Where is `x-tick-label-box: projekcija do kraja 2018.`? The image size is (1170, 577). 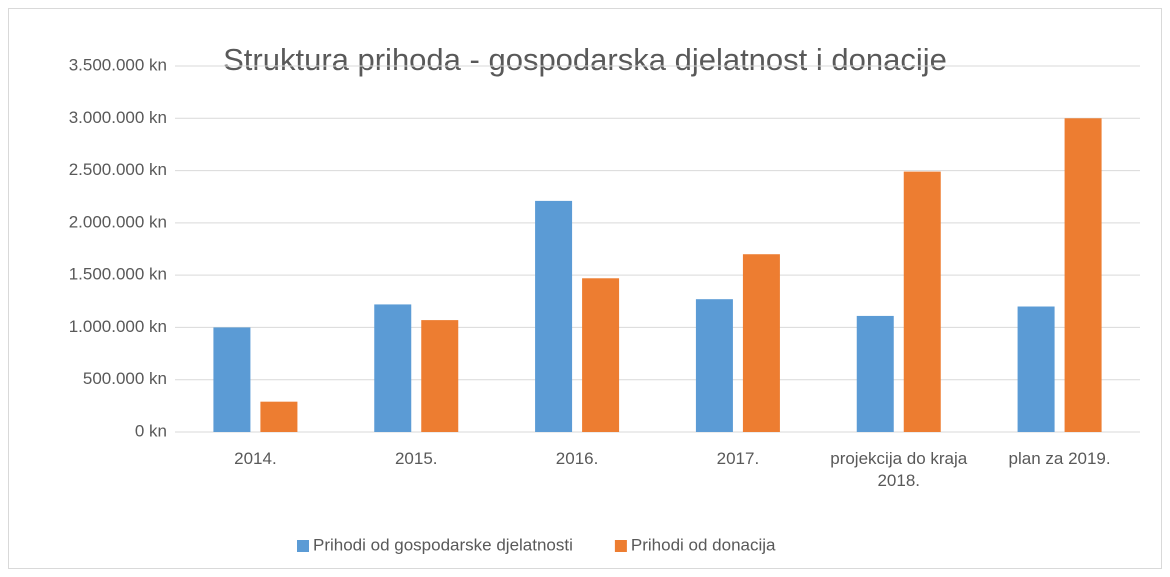 x-tick-label-box: projekcija do kraja 2018. is located at coordinates (899, 469).